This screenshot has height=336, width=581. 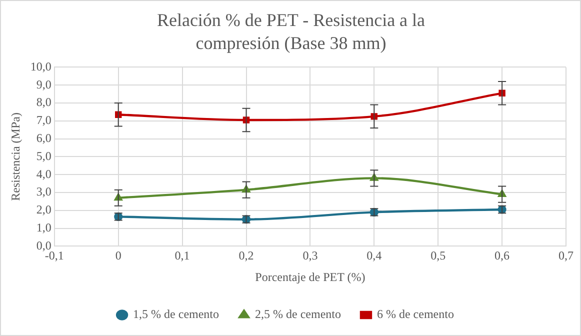 What do you see at coordinates (298, 314) in the screenshot?
I see `legend-label: 2,5 % de cemento` at bounding box center [298, 314].